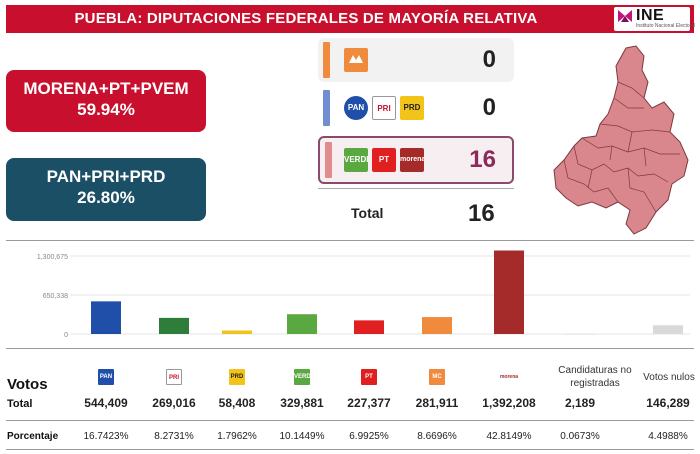  I want to click on total-row-label: Total, so click(20, 404).